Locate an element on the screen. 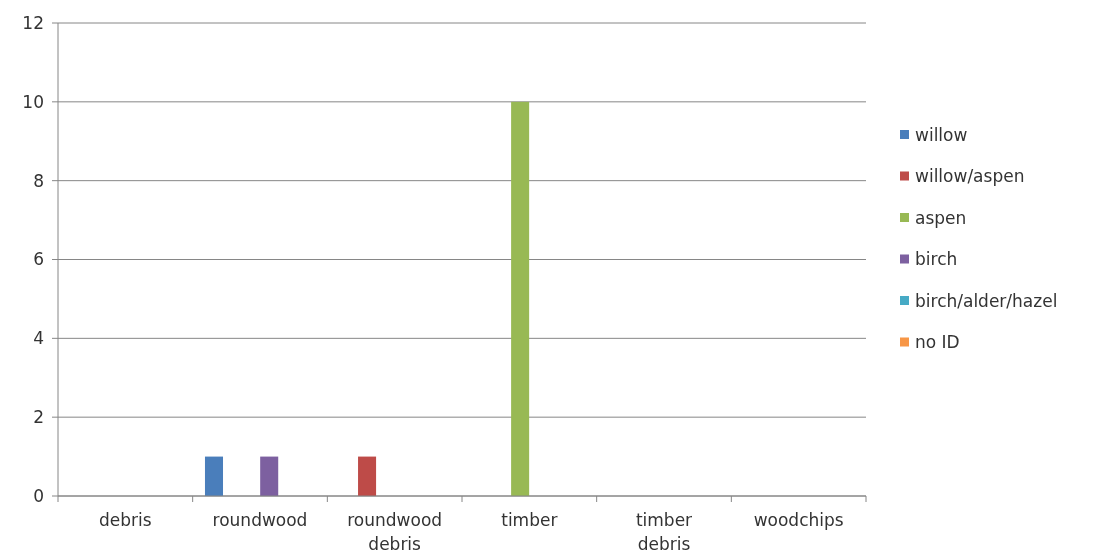 Image resolution: width=1120 pixels, height=560 pixels. legend-label: birch/alder/hazel is located at coordinates (986, 300).